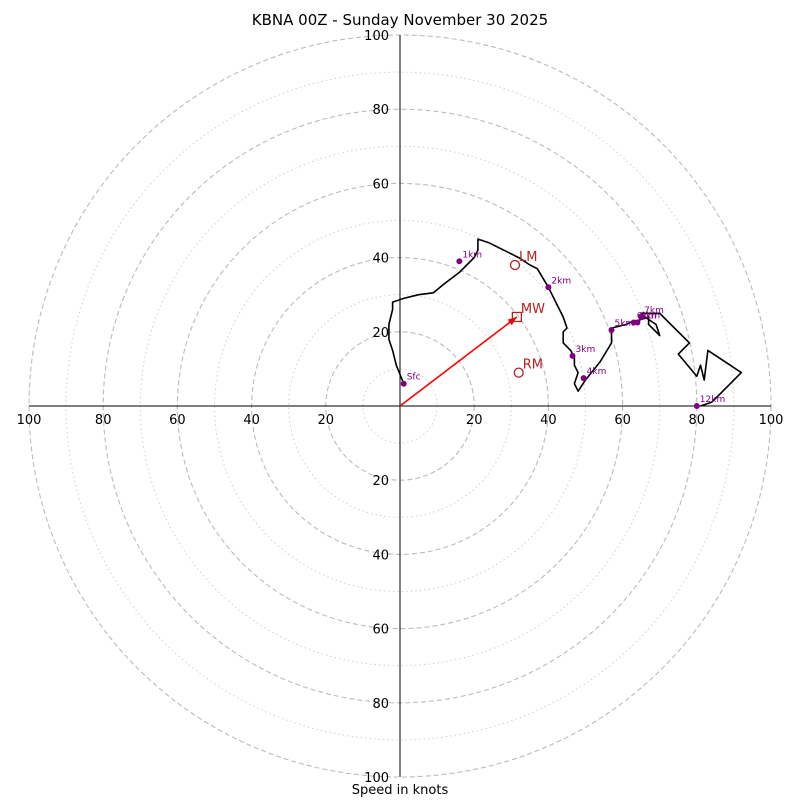 The width and height of the screenshot is (800, 800). I want to click on height-marker-label: 3km, so click(586, 350).